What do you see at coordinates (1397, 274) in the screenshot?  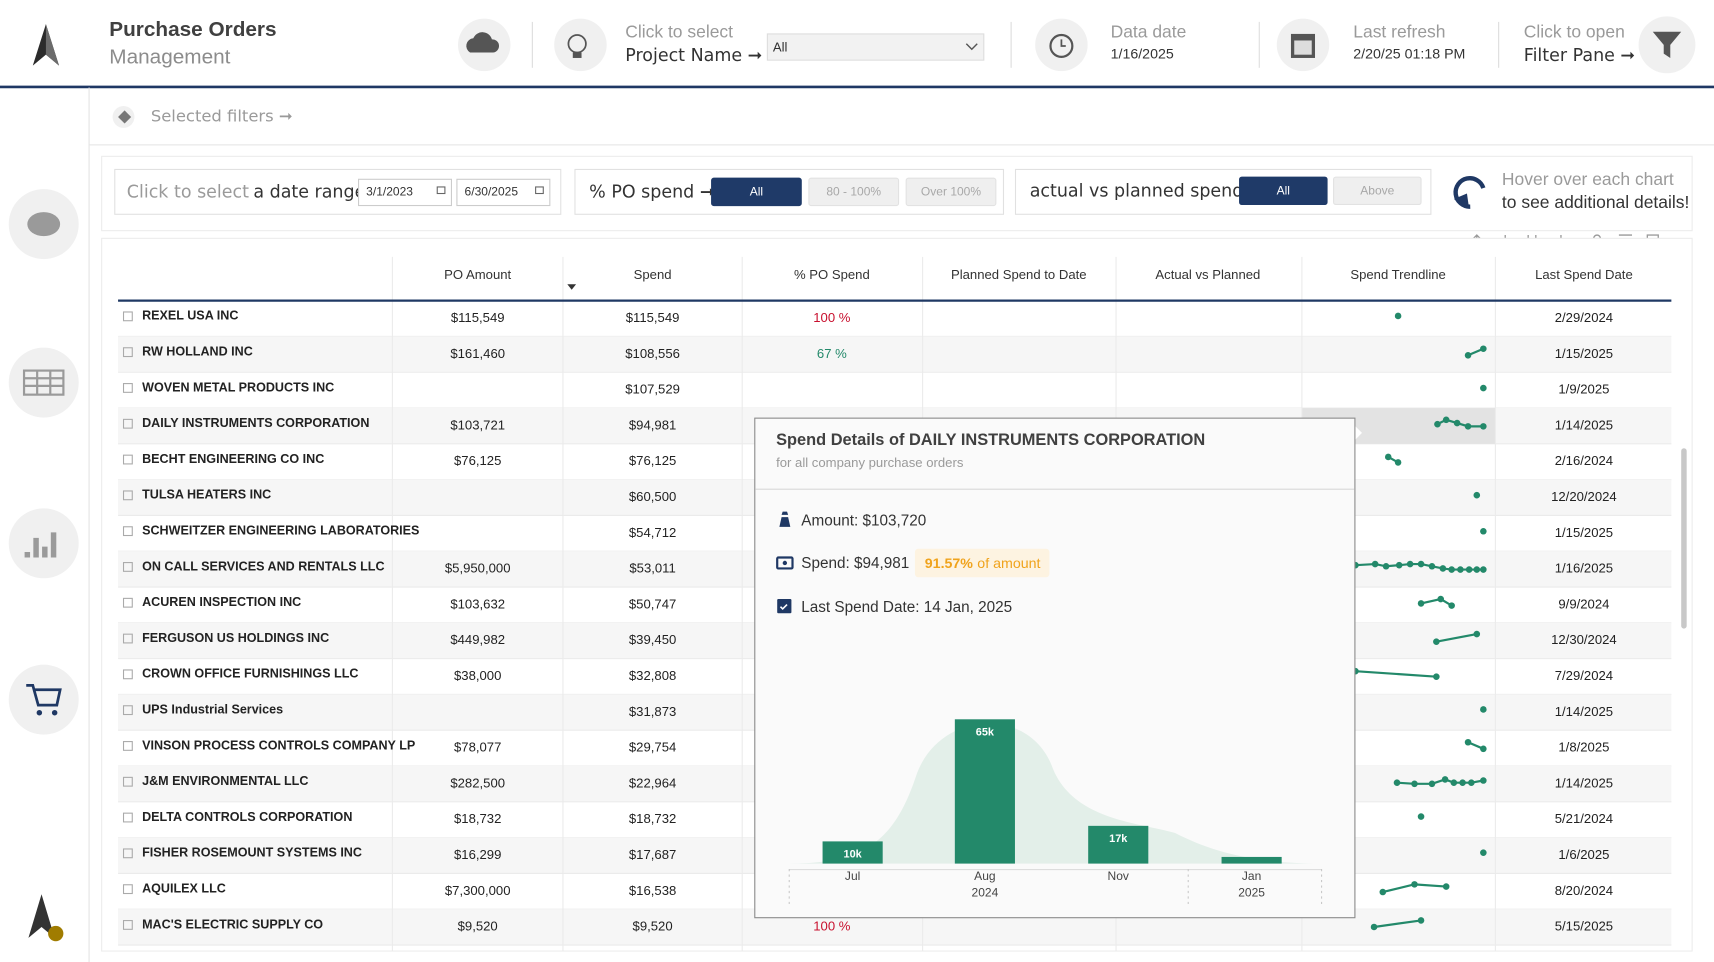 I see `column-header: Spend Trendline` at bounding box center [1397, 274].